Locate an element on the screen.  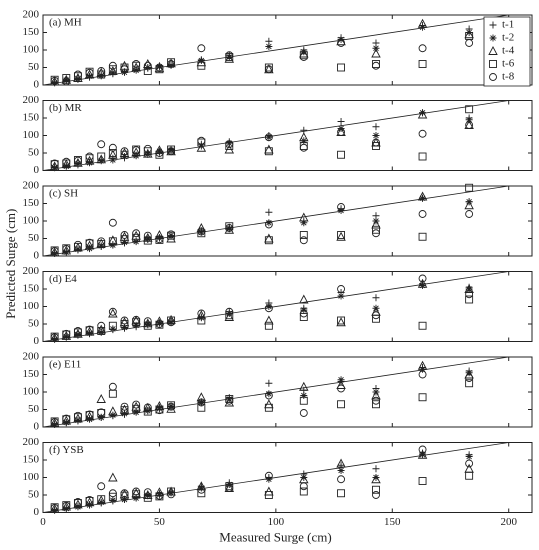
x-axis-title: Measured Surge (cm) is located at coordinates (275, 536).